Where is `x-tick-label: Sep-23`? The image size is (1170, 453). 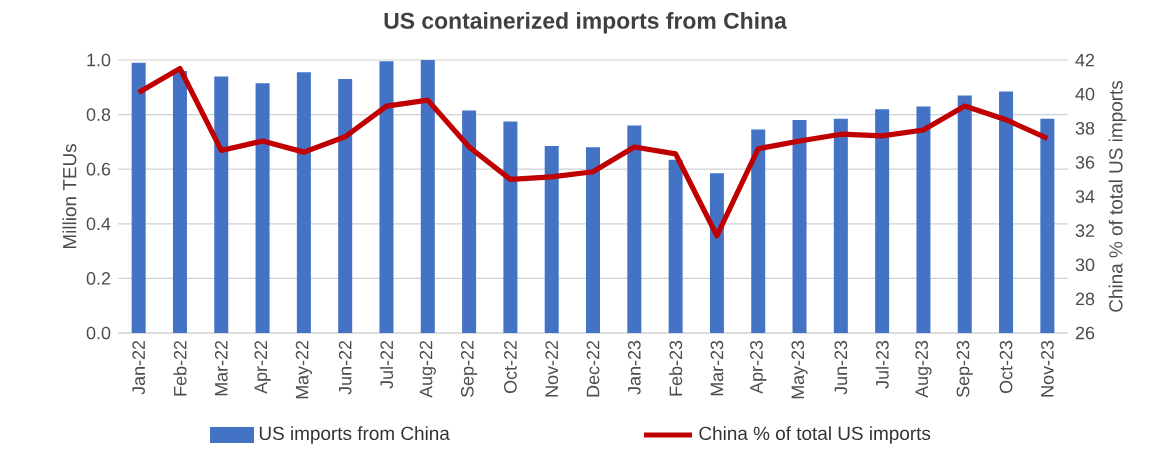 x-tick-label: Sep-23 is located at coordinates (964, 369).